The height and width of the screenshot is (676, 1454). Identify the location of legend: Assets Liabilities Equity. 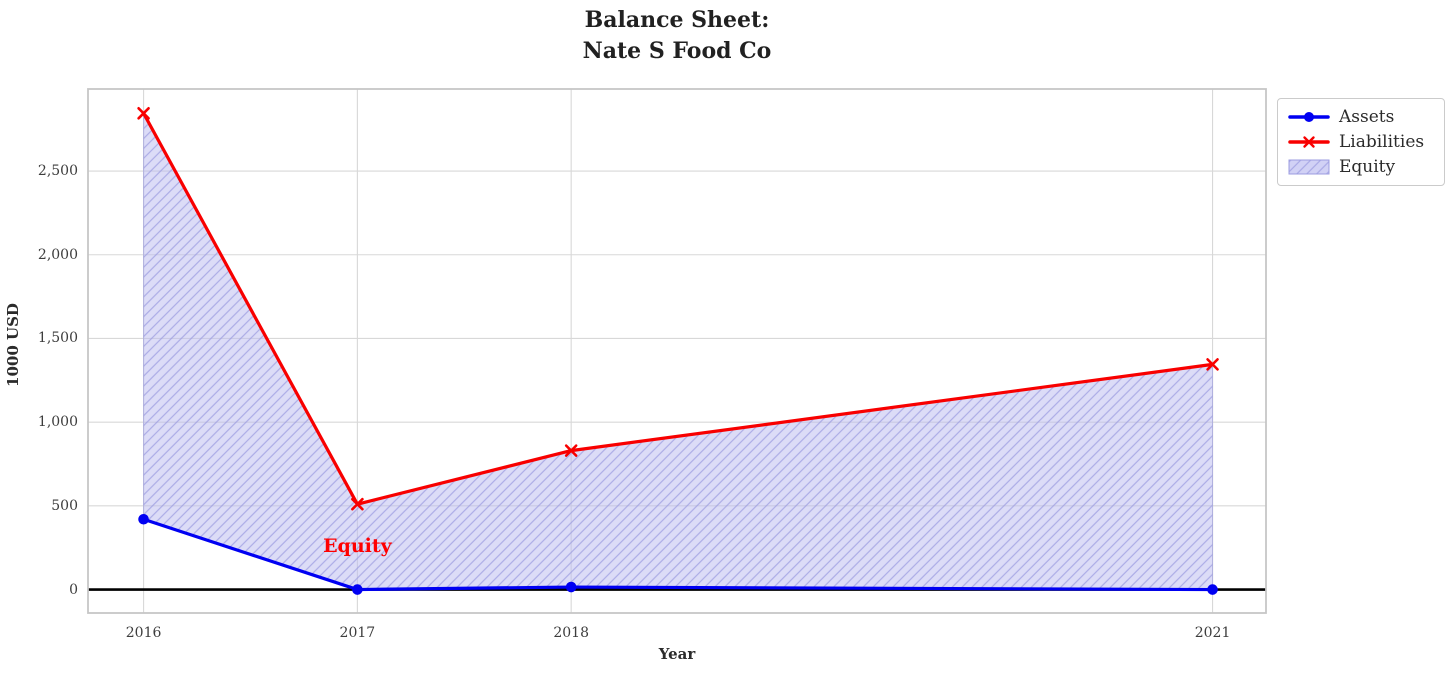
(1361, 142).